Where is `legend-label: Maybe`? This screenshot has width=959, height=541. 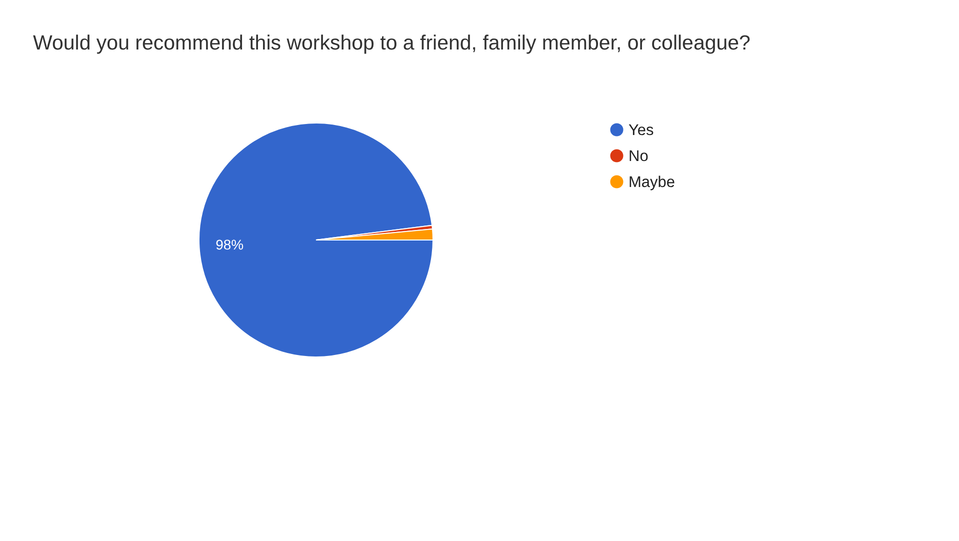 legend-label: Maybe is located at coordinates (652, 182).